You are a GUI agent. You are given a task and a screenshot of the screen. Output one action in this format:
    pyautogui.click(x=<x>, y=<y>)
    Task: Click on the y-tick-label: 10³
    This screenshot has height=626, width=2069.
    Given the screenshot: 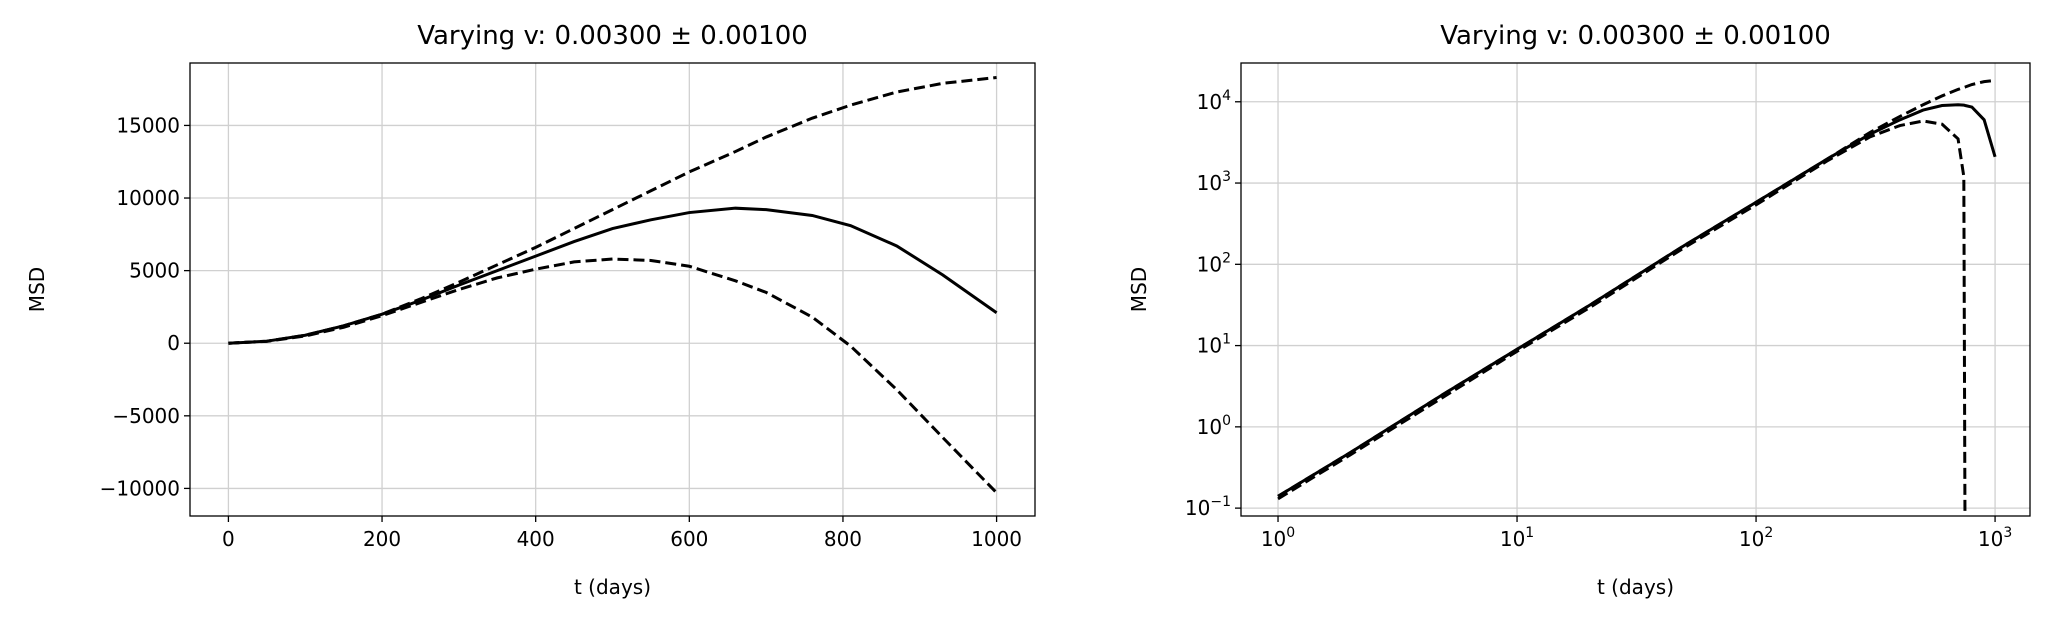 What is the action you would take?
    pyautogui.click(x=1214, y=182)
    